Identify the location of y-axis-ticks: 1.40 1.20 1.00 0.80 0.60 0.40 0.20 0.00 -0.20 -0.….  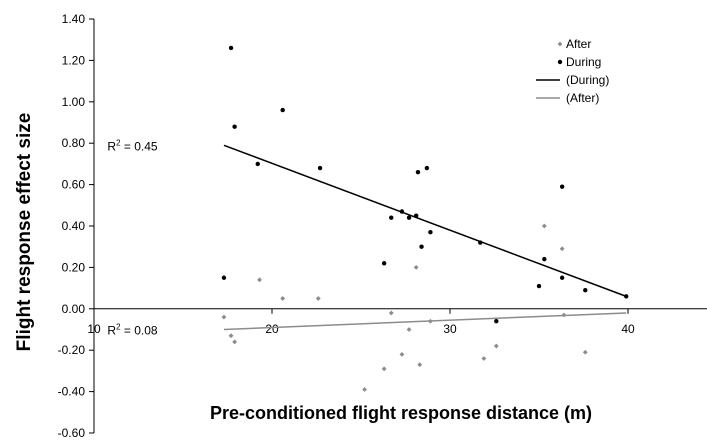
(76, 226).